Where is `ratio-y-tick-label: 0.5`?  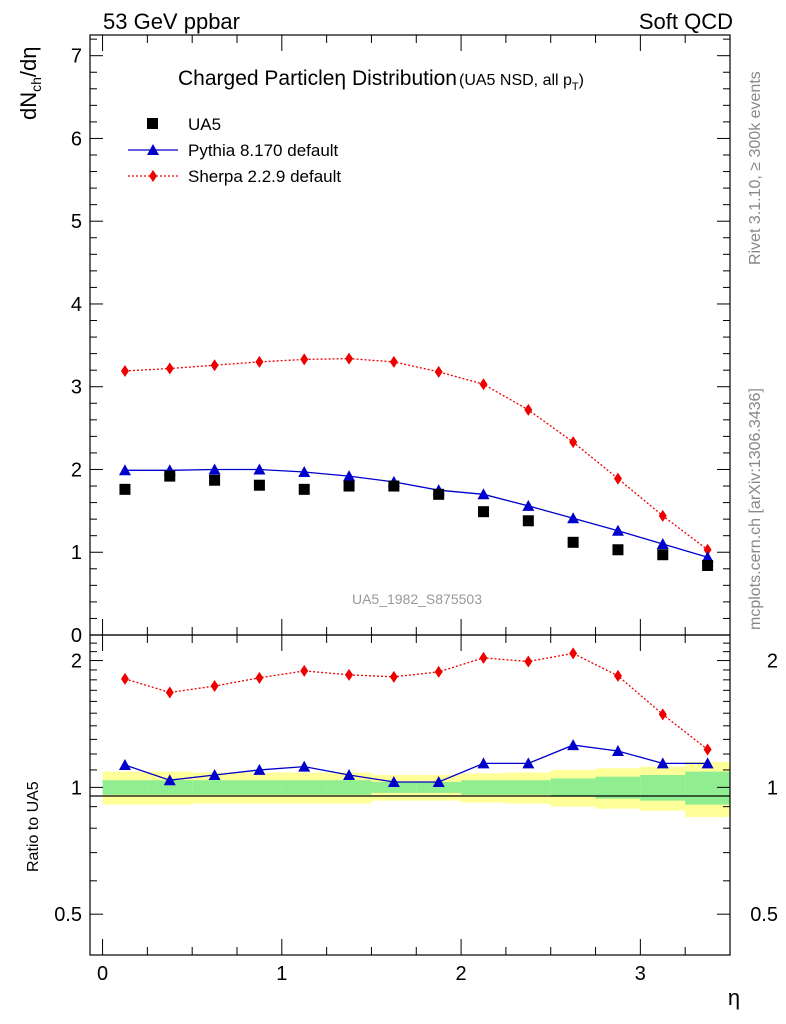 ratio-y-tick-label: 0.5 is located at coordinates (68, 915).